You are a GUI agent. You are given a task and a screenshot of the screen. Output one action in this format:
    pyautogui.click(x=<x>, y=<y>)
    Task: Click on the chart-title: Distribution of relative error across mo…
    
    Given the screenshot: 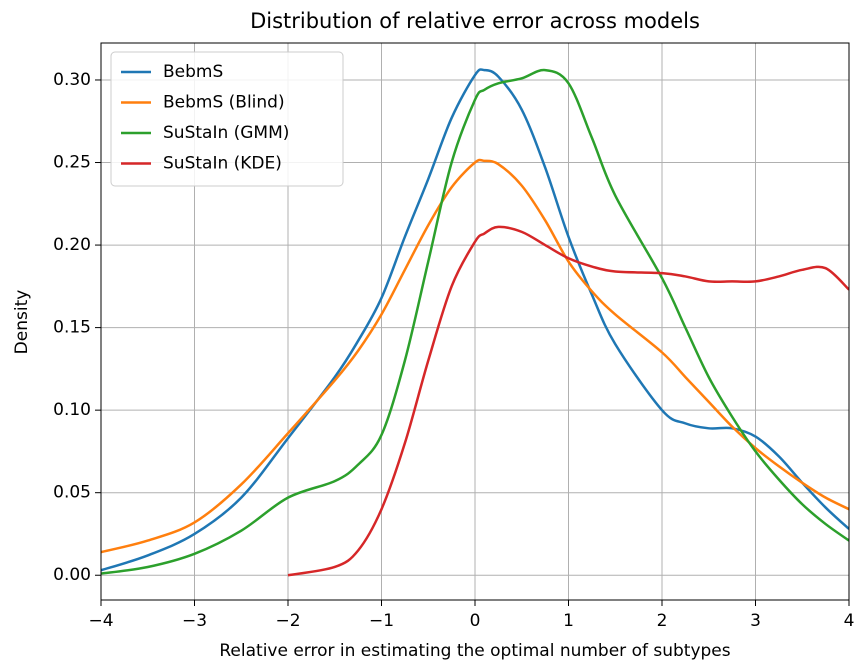 What is the action you would take?
    pyautogui.click(x=475, y=21)
    